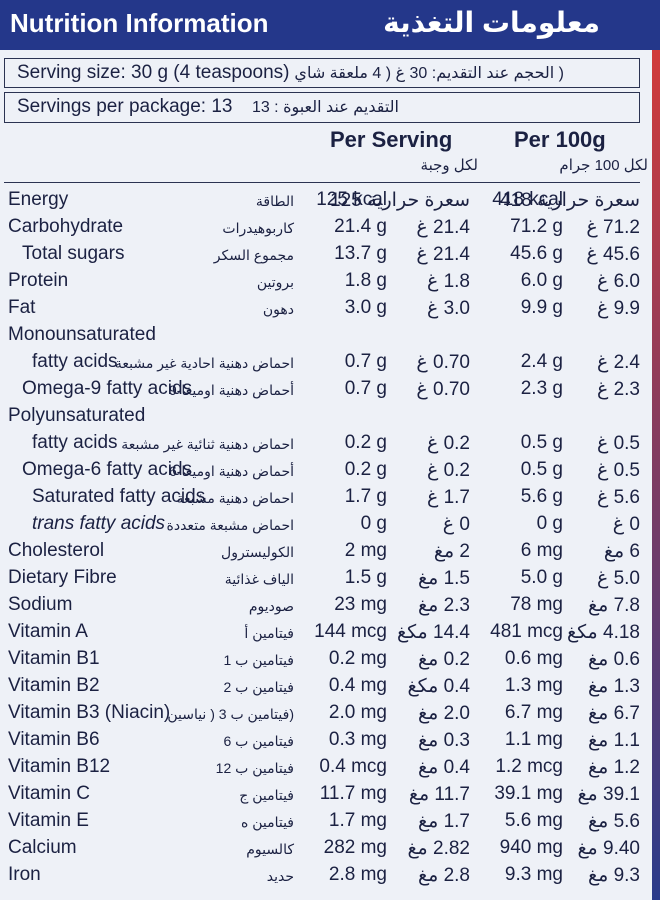 The image size is (660, 900). What do you see at coordinates (254, 768) in the screenshot?
I see `nutrient-name-ar: فيتامين ب 12` at bounding box center [254, 768].